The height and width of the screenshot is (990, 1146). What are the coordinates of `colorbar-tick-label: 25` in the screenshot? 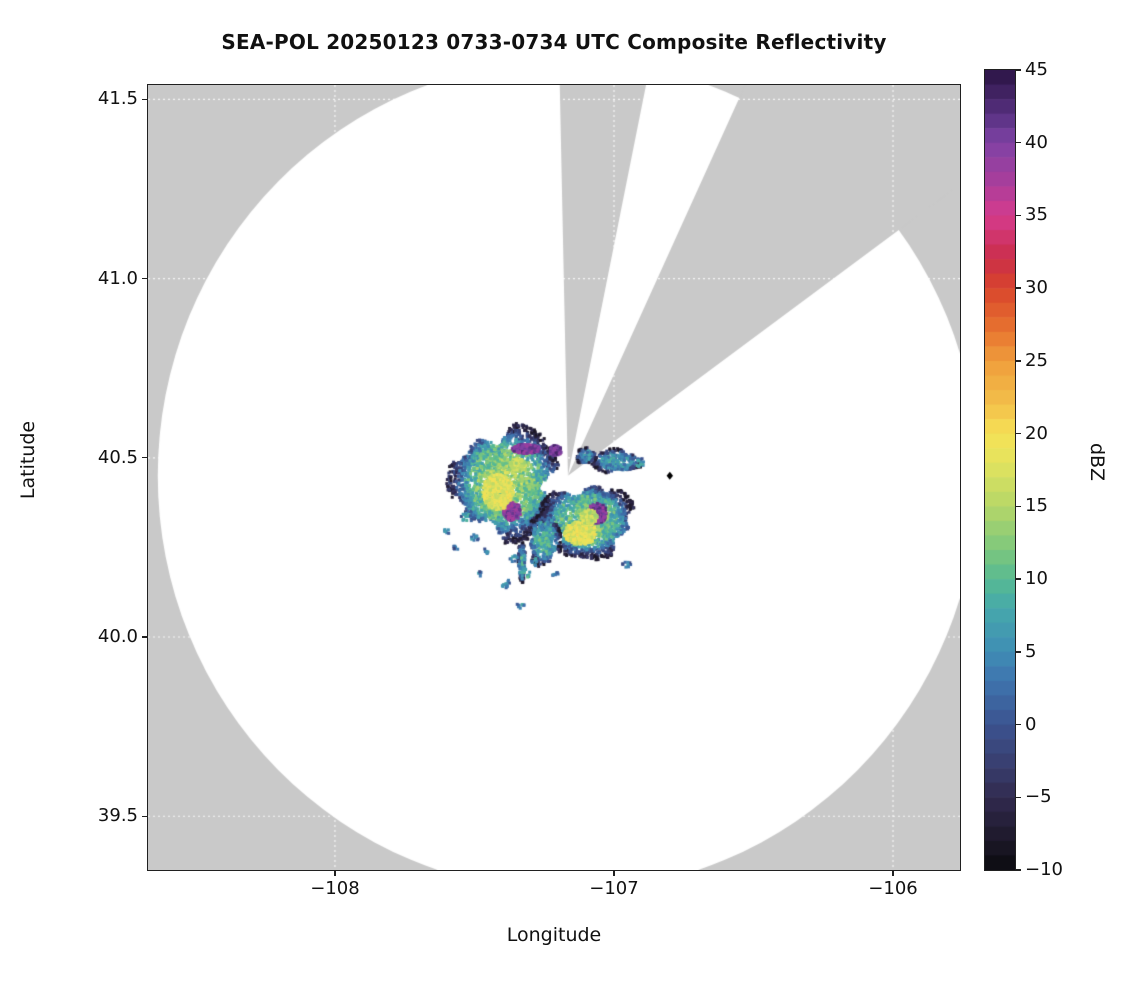 It's located at (1036, 360).